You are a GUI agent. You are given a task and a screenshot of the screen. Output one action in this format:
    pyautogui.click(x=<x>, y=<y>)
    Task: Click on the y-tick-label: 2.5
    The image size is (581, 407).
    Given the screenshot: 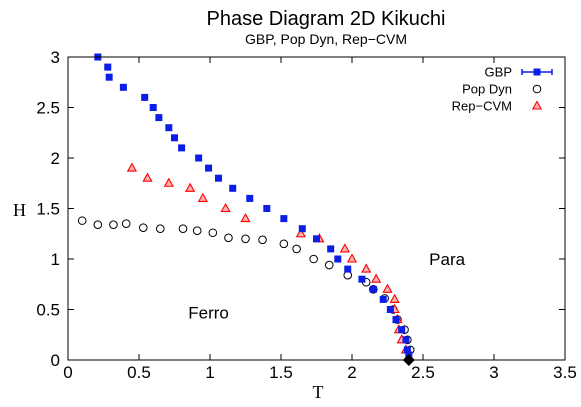 What is the action you would take?
    pyautogui.click(x=48, y=108)
    